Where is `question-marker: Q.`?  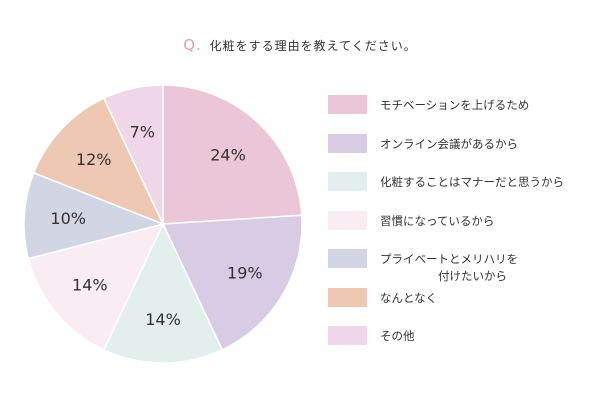 question-marker: Q. is located at coordinates (192, 45).